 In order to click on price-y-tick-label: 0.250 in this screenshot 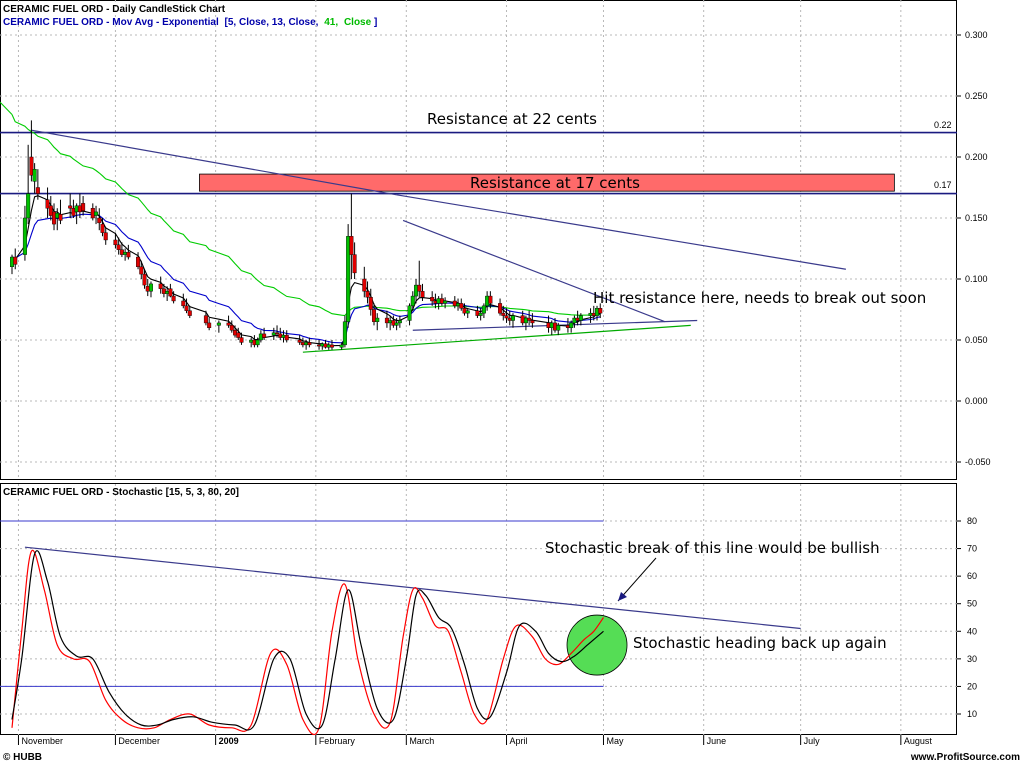, I will do `click(976, 96)`.